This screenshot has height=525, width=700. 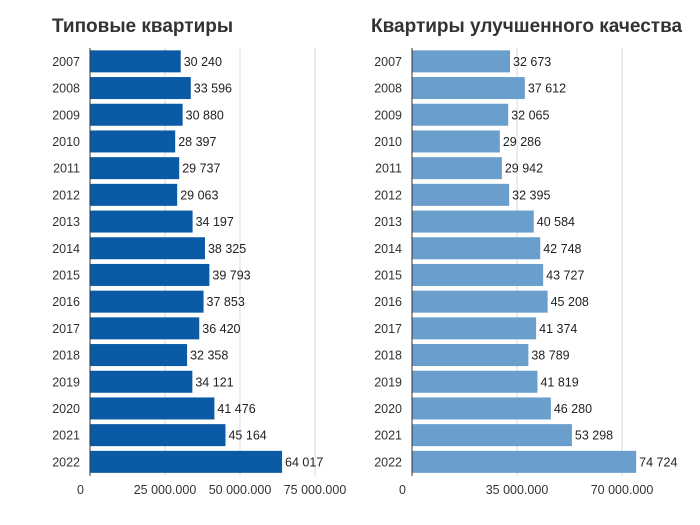 I want to click on category-label: 2014, so click(x=66, y=249).